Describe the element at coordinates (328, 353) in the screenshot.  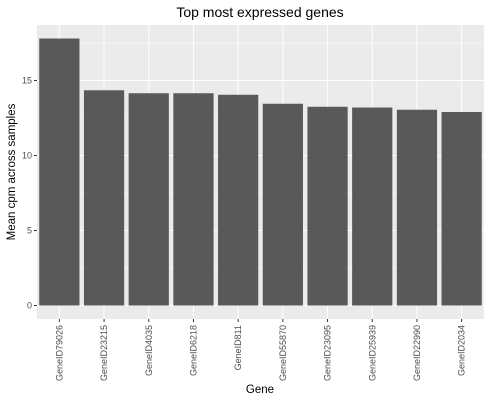
I see `x-tick-label: GeneID23095` at that location.